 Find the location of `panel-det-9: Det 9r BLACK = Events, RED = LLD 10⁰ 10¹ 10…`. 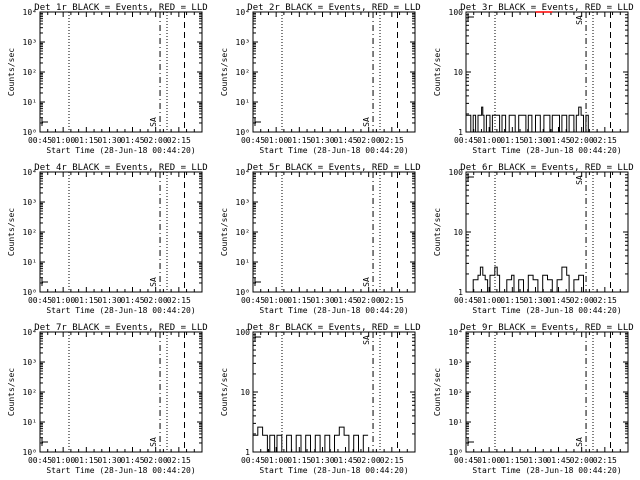

panel-det-9: Det 9r BLACK = Events, RED = LLD 10⁰ 10¹ 10… is located at coordinates (533, 399).